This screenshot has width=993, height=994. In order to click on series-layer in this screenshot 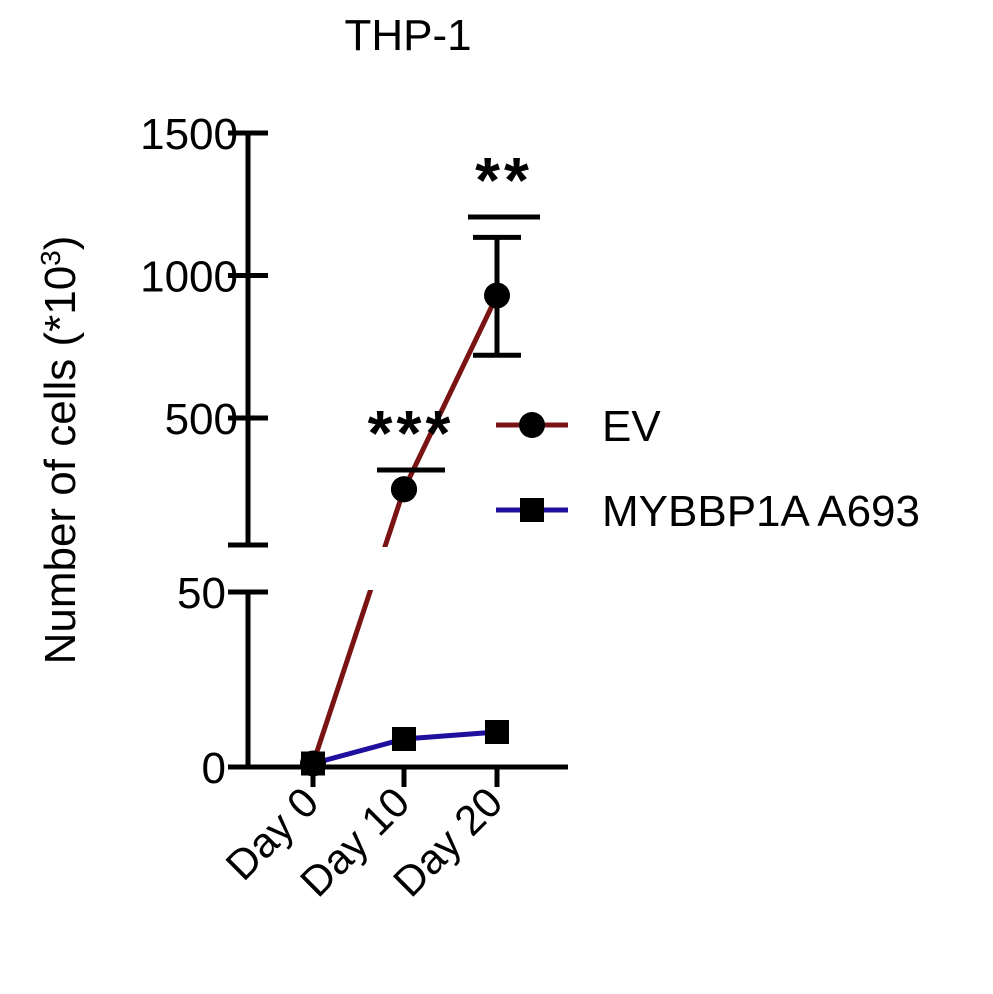, I will do `click(410, 505)`.